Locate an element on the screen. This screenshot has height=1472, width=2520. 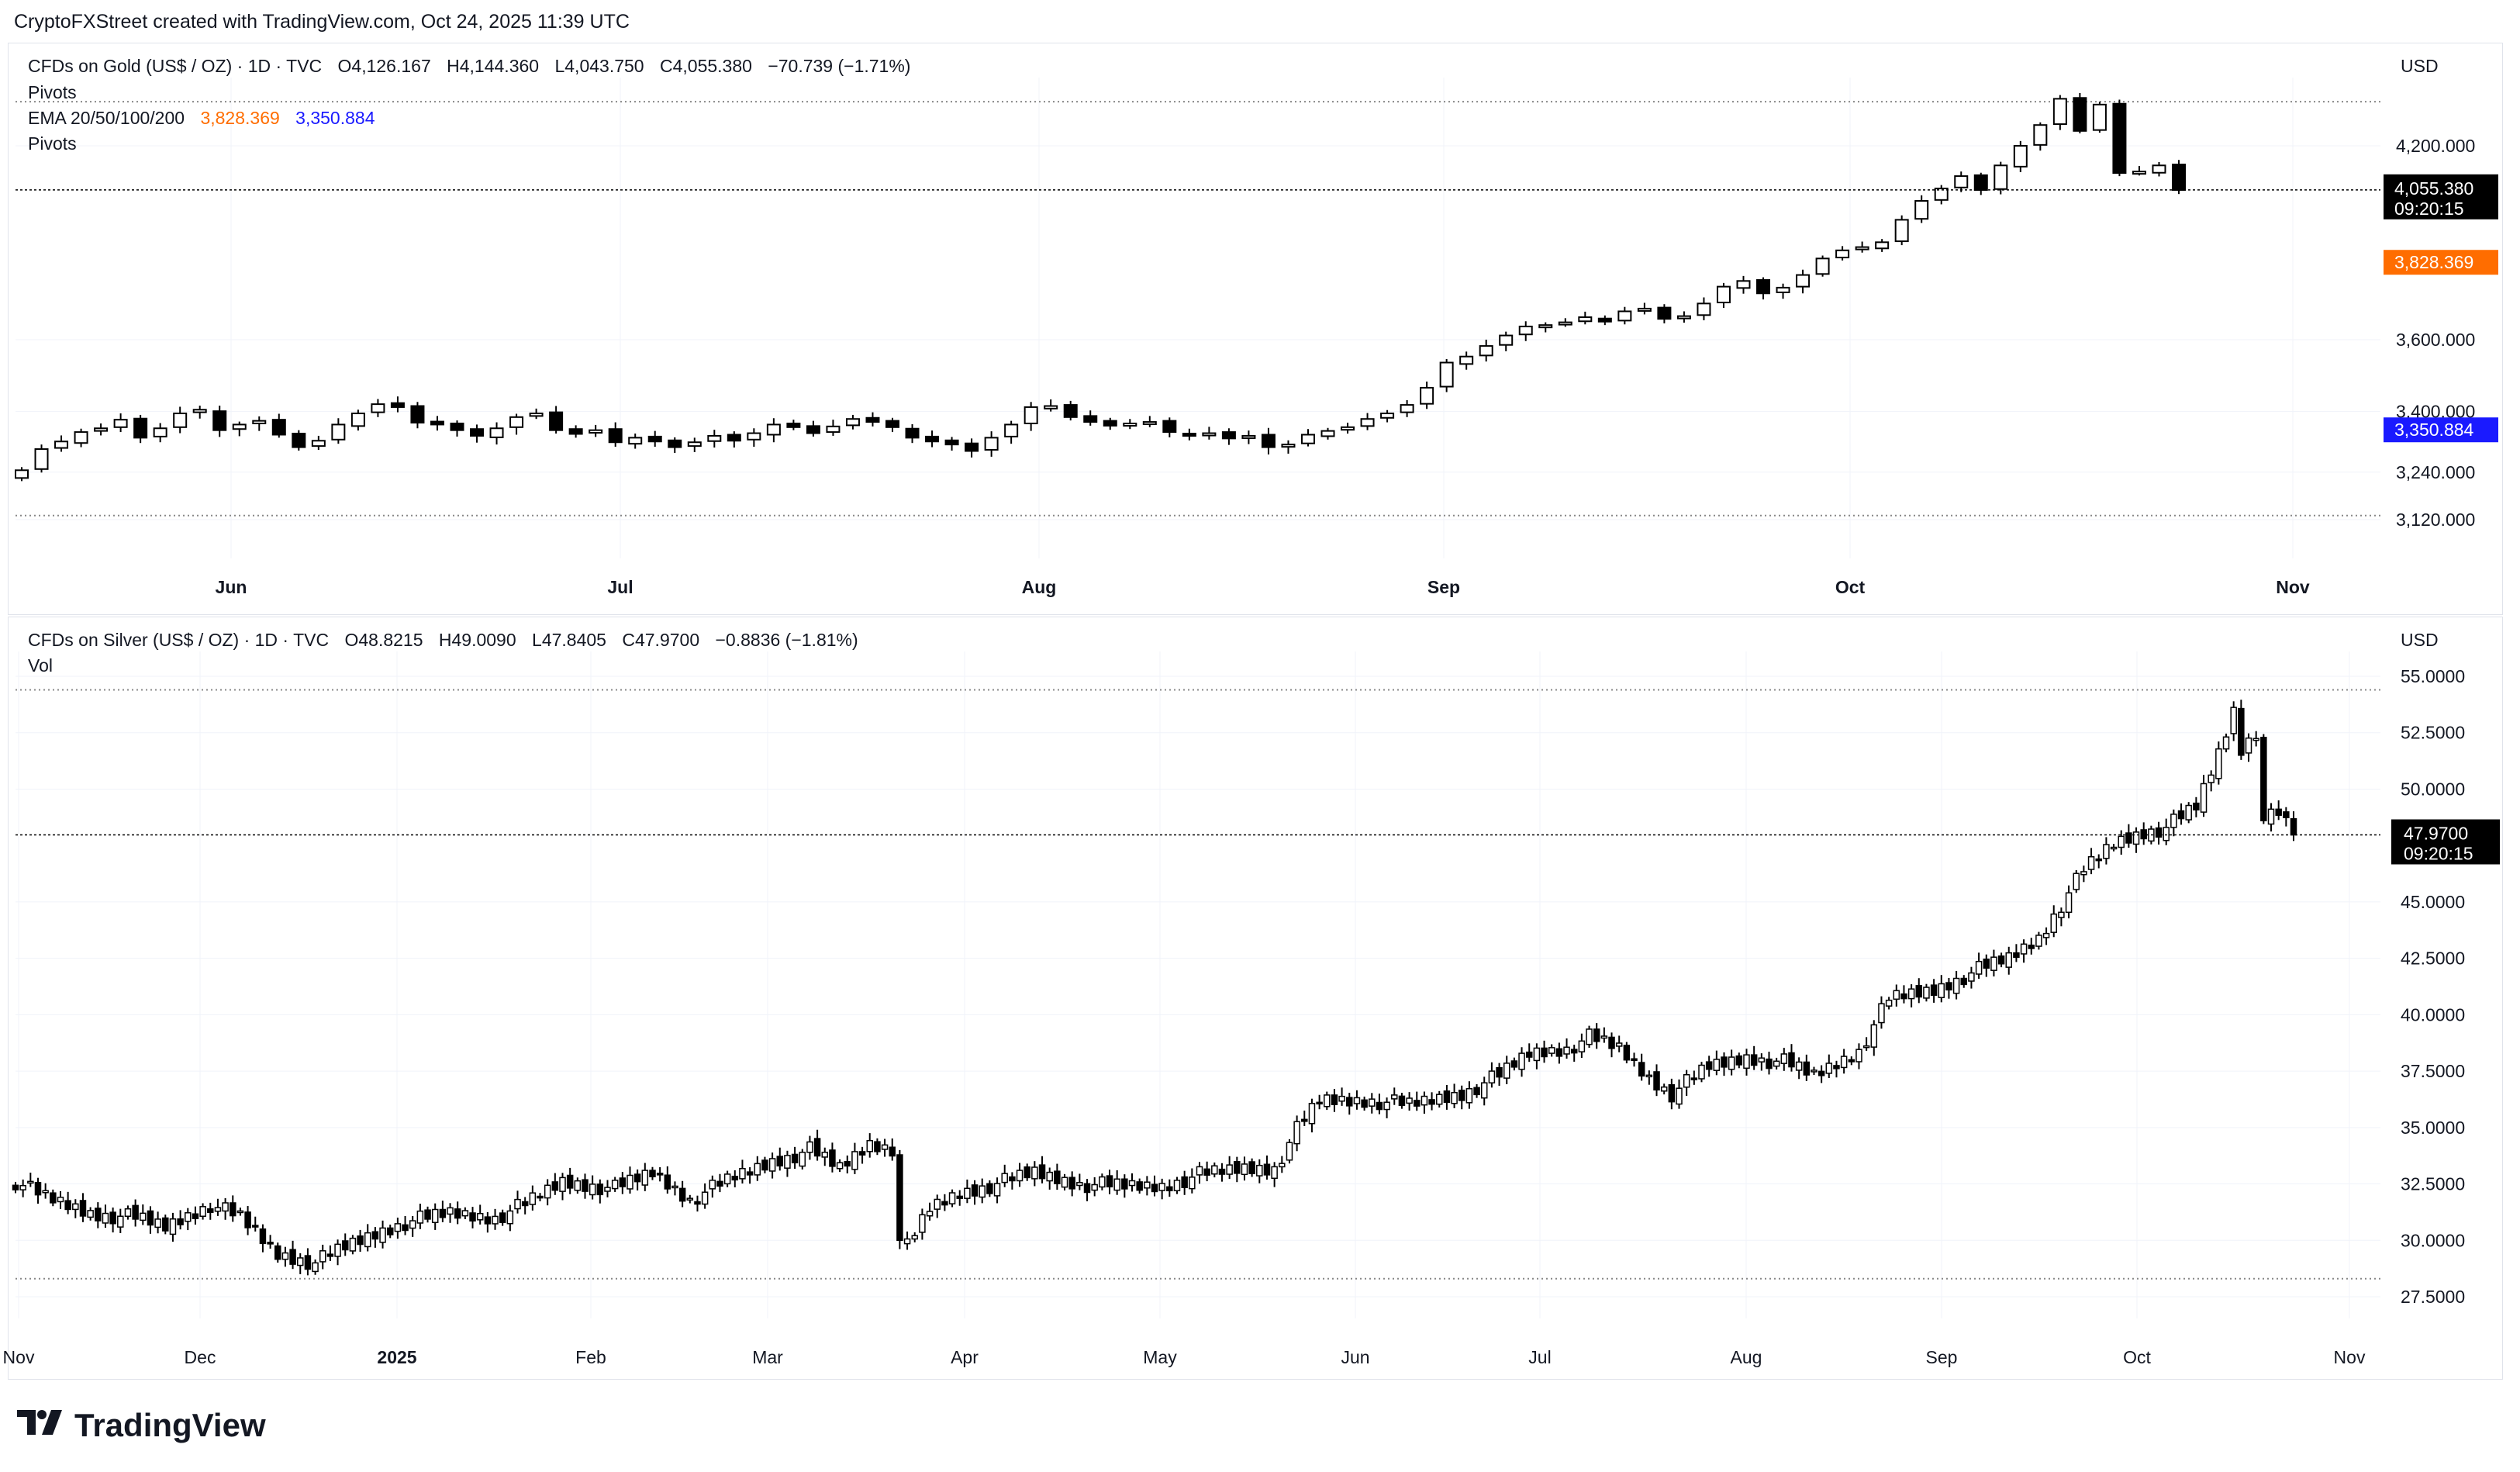
gold-x-tick: Aug is located at coordinates (1039, 587).